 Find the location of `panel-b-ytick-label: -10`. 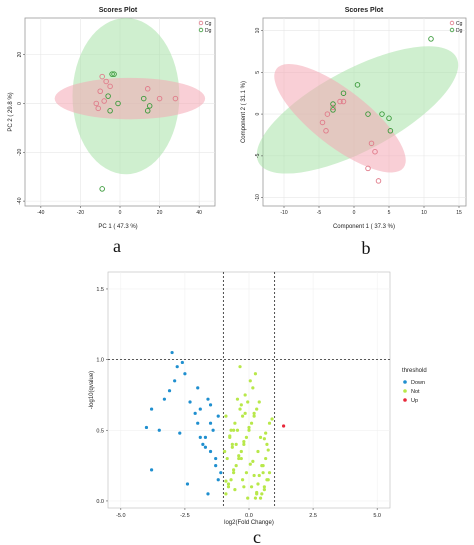

panel-b-ytick-label: -10 is located at coordinates (258, 197).